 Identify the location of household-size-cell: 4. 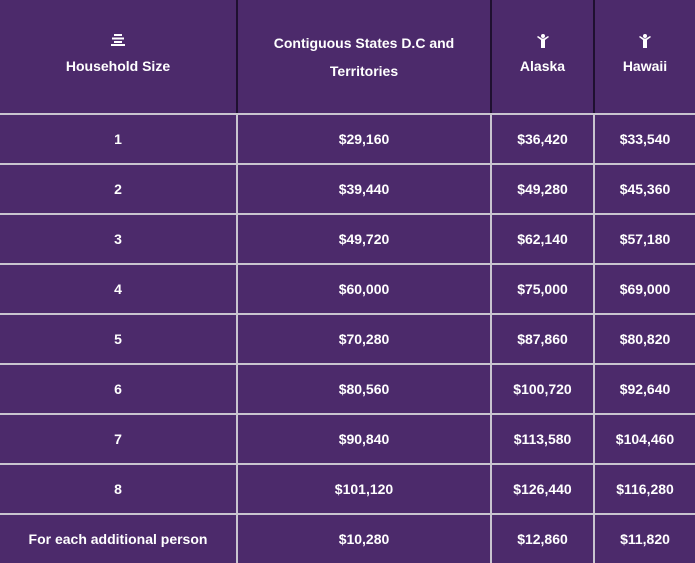
(119, 289).